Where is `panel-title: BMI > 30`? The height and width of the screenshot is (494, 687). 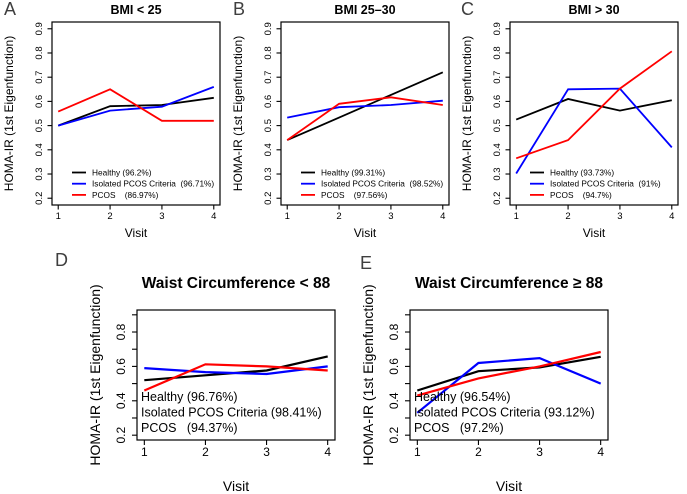
panel-title: BMI > 30 is located at coordinates (593, 10).